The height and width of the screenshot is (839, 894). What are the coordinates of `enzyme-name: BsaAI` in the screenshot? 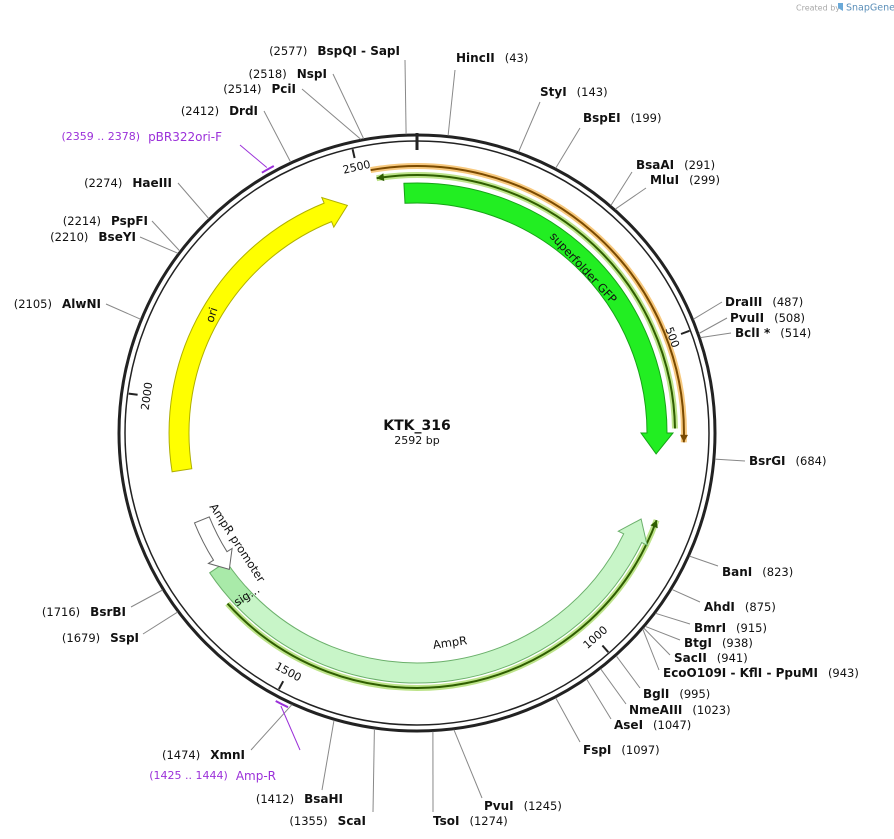 It's located at (655, 165).